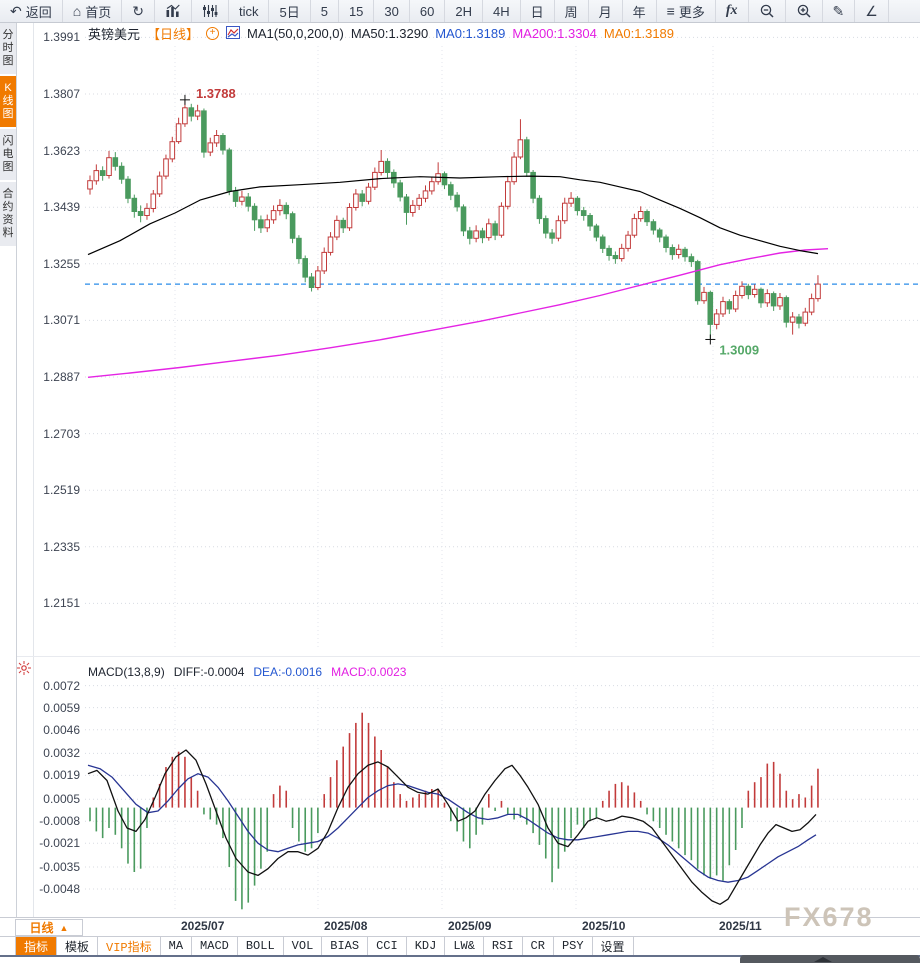  What do you see at coordinates (428, 11) in the screenshot?
I see `toolbar-interval-60-button: 60` at bounding box center [428, 11].